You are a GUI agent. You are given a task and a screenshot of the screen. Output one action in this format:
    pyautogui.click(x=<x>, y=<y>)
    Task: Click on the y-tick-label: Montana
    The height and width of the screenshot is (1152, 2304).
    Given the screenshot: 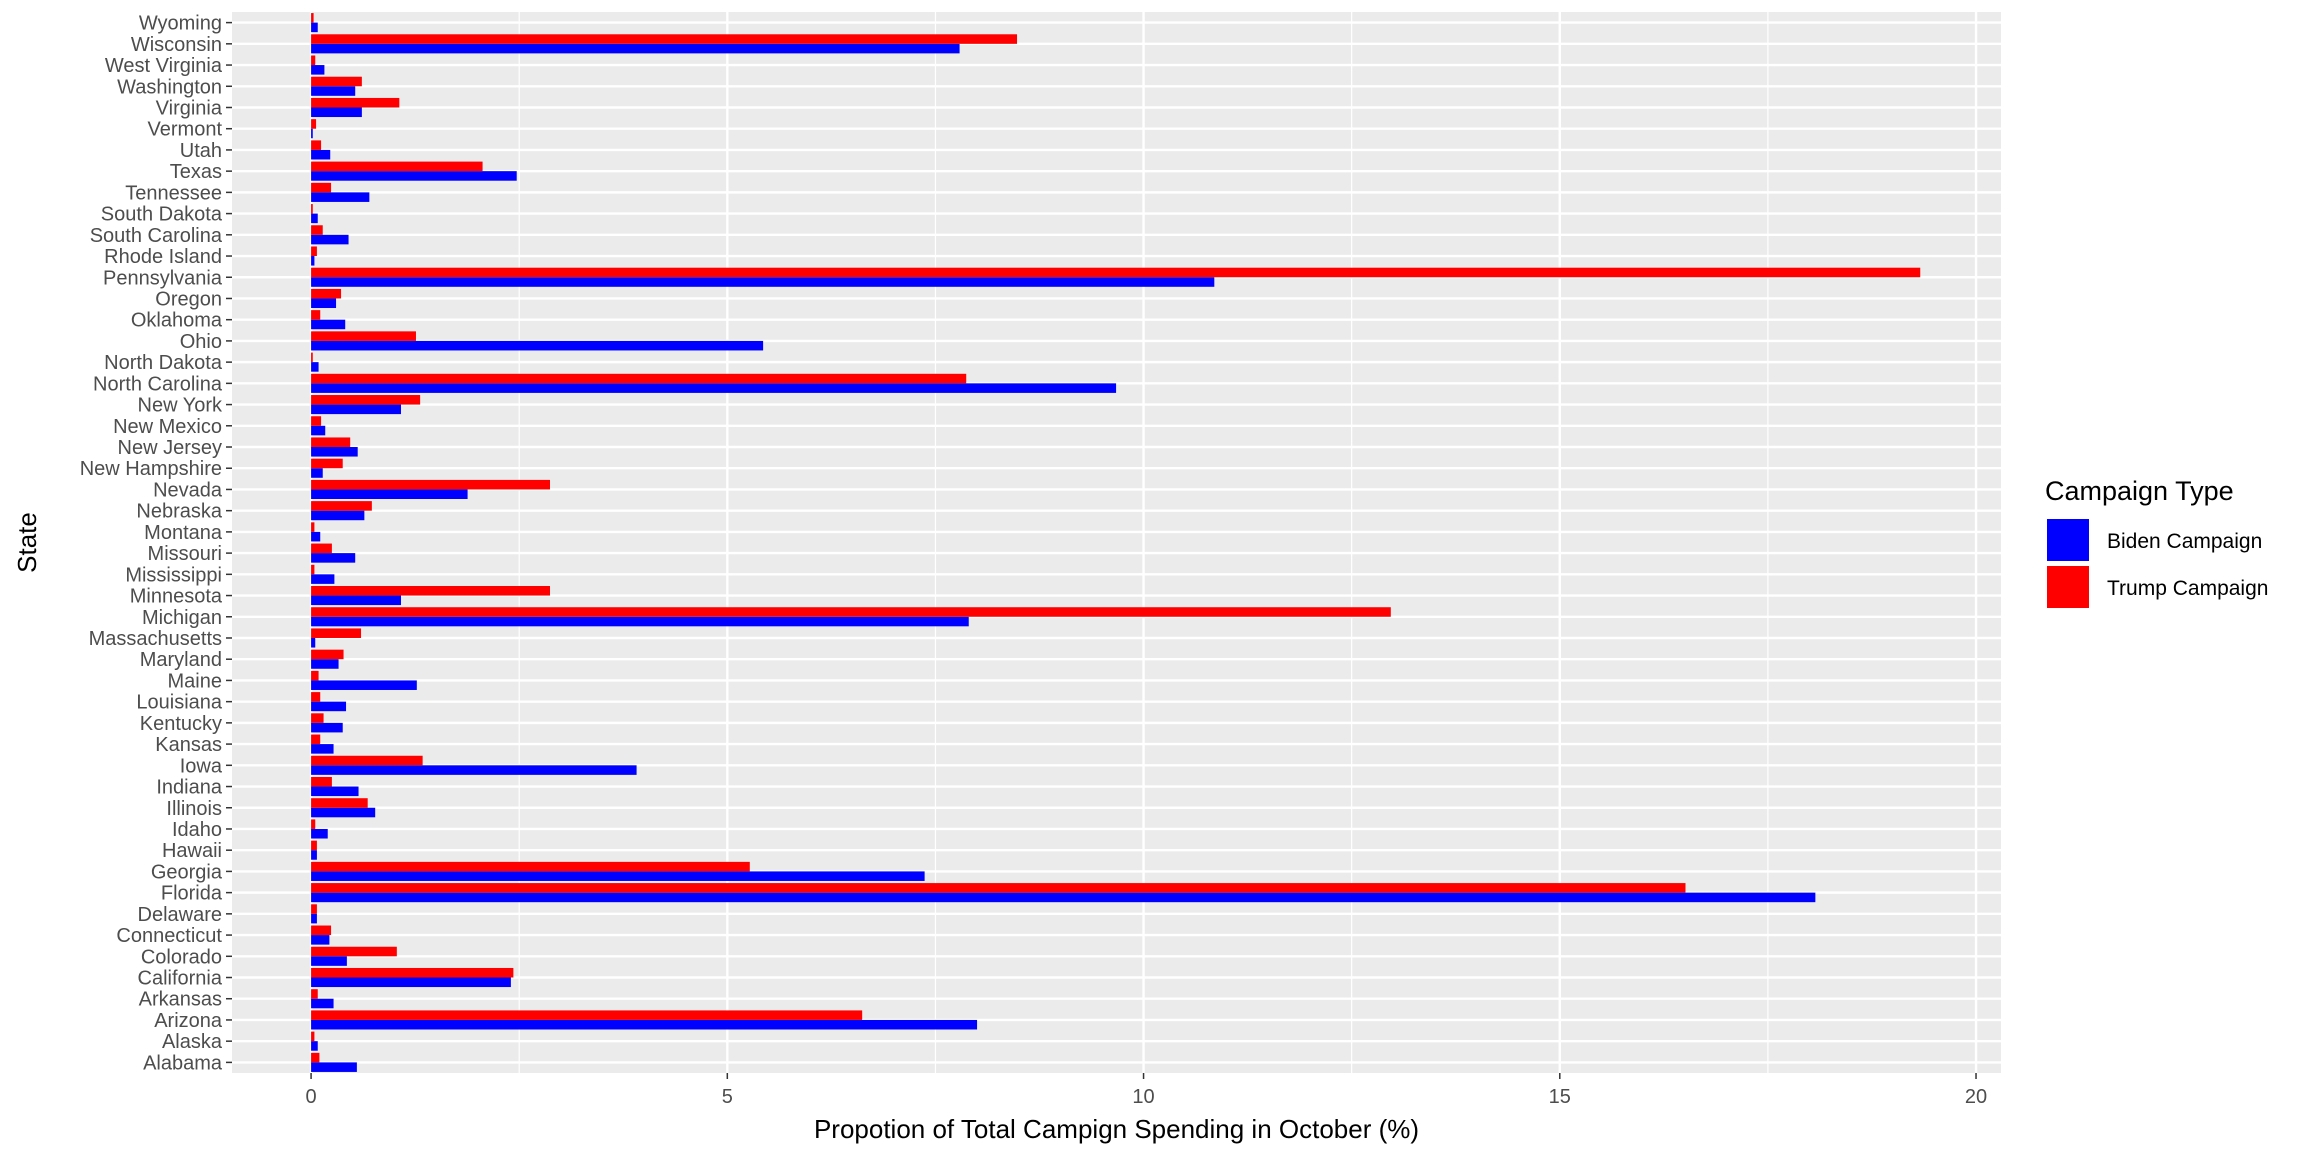 What is the action you would take?
    pyautogui.click(x=183, y=533)
    